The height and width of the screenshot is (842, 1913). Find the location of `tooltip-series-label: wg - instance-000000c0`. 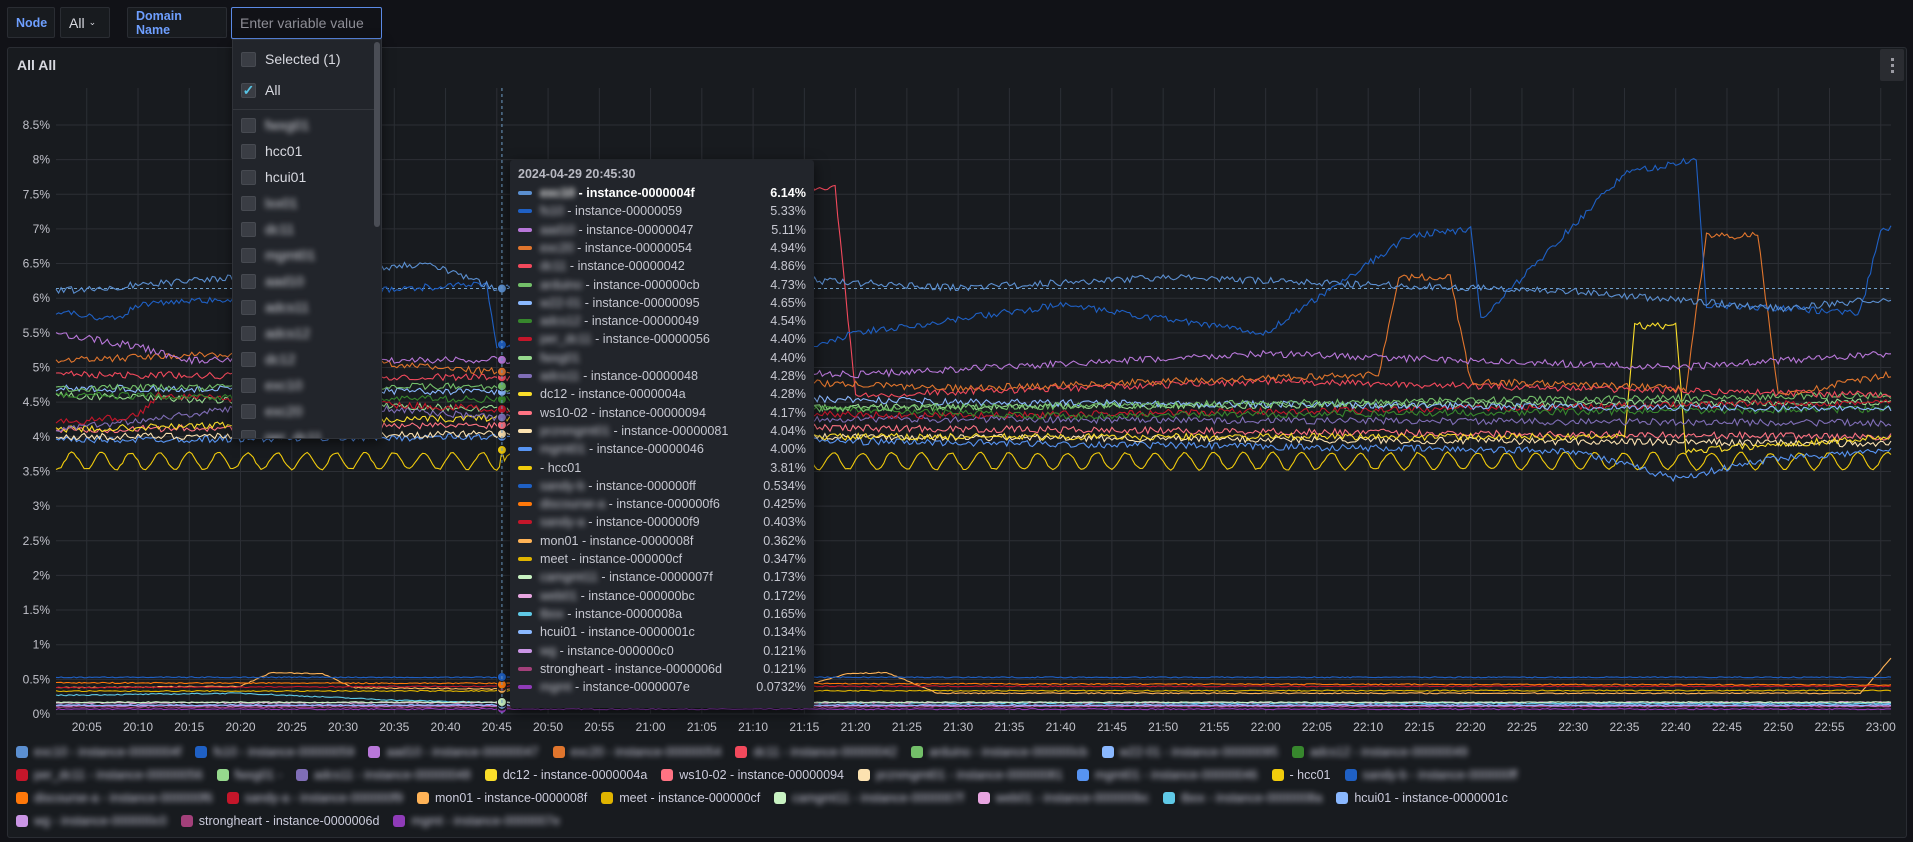

tooltip-series-label: wg - instance-000000c0 is located at coordinates (607, 650).